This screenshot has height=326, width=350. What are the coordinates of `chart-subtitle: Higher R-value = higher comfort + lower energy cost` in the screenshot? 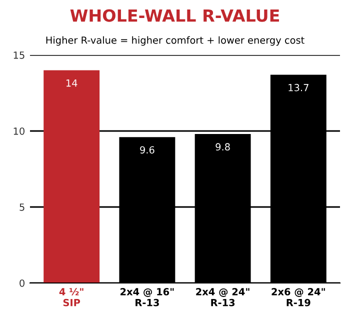 It's located at (175, 41).